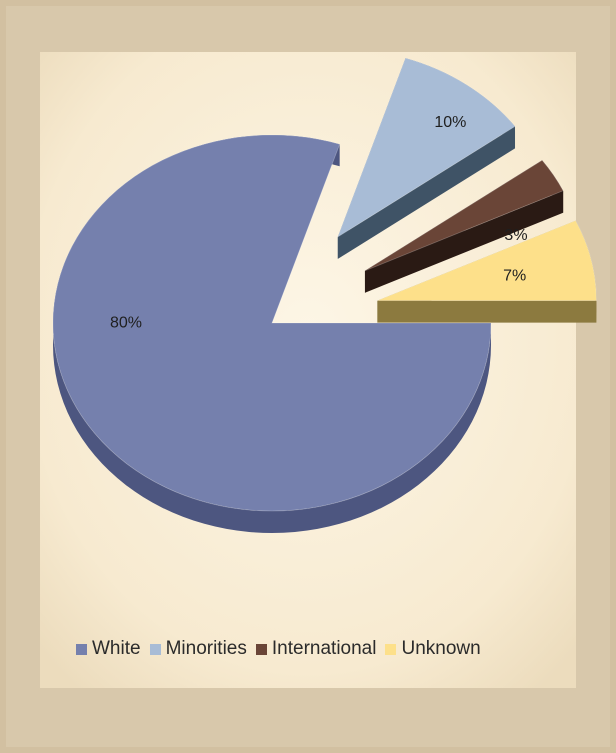  Describe the element at coordinates (515, 235) in the screenshot. I see `data-label-international: 3%` at that location.